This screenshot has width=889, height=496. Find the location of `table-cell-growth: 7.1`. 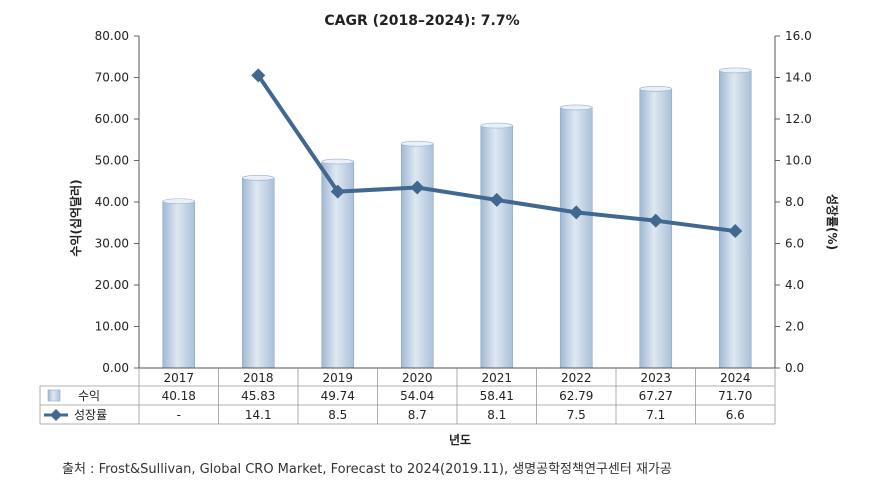

table-cell-growth: 7.1 is located at coordinates (655, 415).